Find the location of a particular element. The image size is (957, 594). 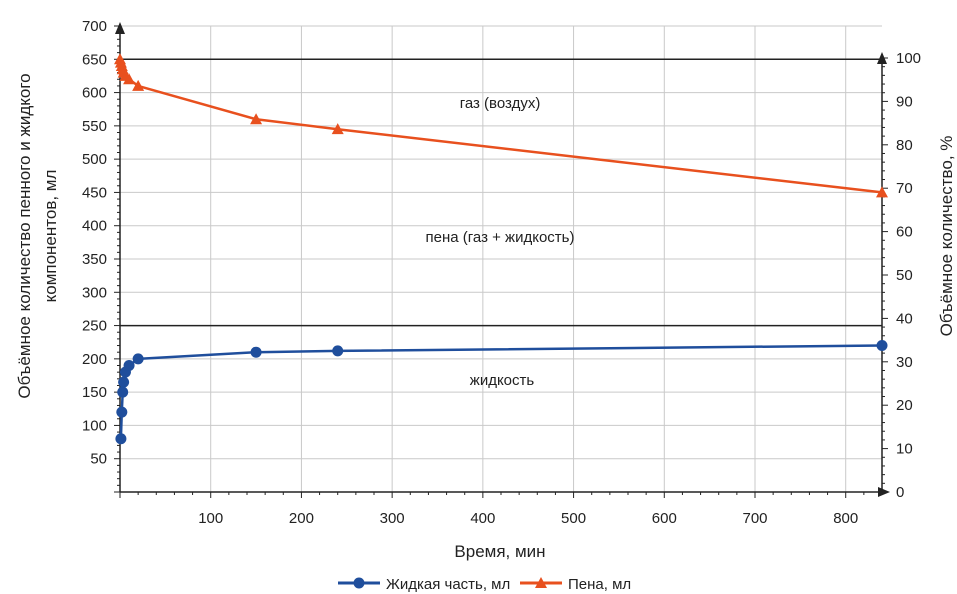

legend-marker-liquid is located at coordinates (359, 583).